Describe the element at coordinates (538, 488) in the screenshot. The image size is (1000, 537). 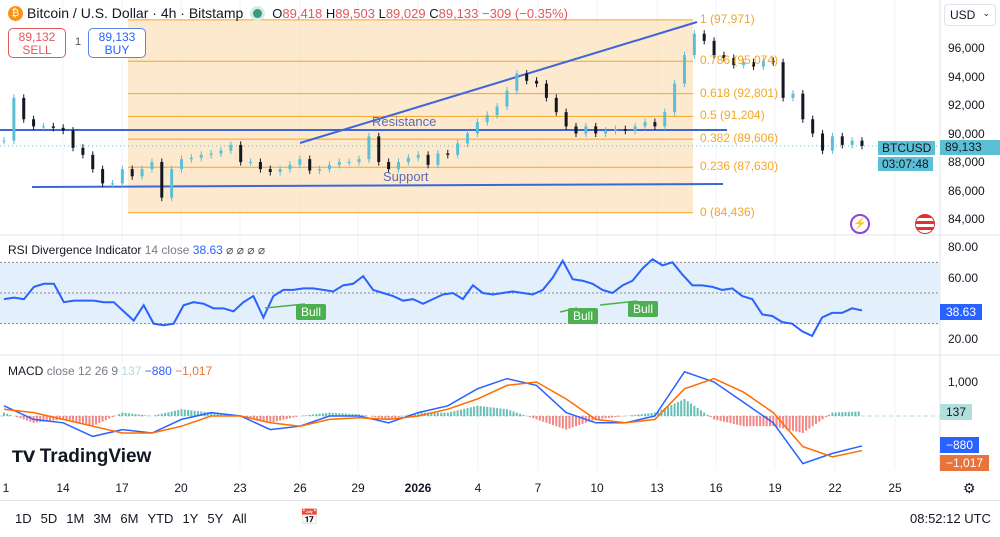
I see `x-axis-tick: 7` at that location.